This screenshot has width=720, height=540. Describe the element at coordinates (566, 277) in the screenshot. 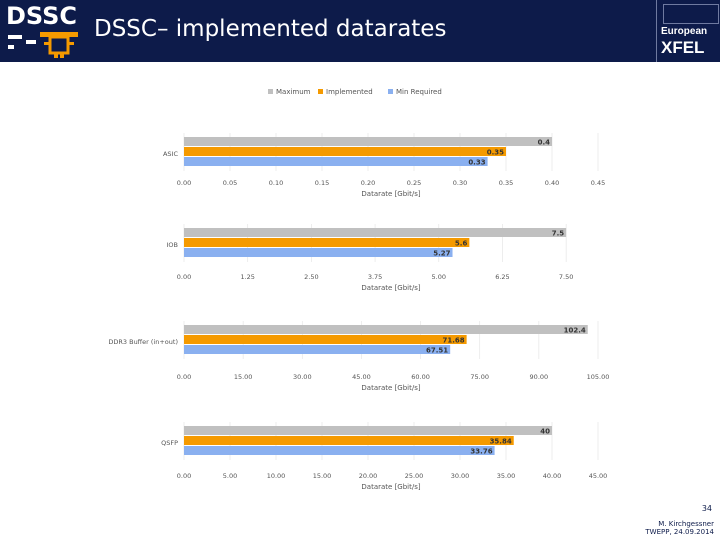

I see `tick-label: 7.50` at that location.